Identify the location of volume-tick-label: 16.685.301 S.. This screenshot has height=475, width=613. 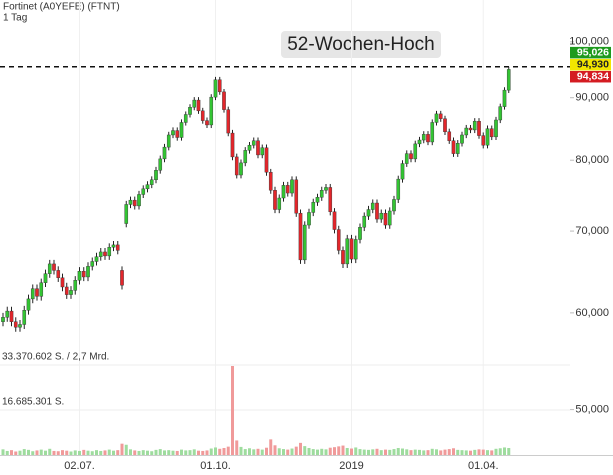
(33, 402).